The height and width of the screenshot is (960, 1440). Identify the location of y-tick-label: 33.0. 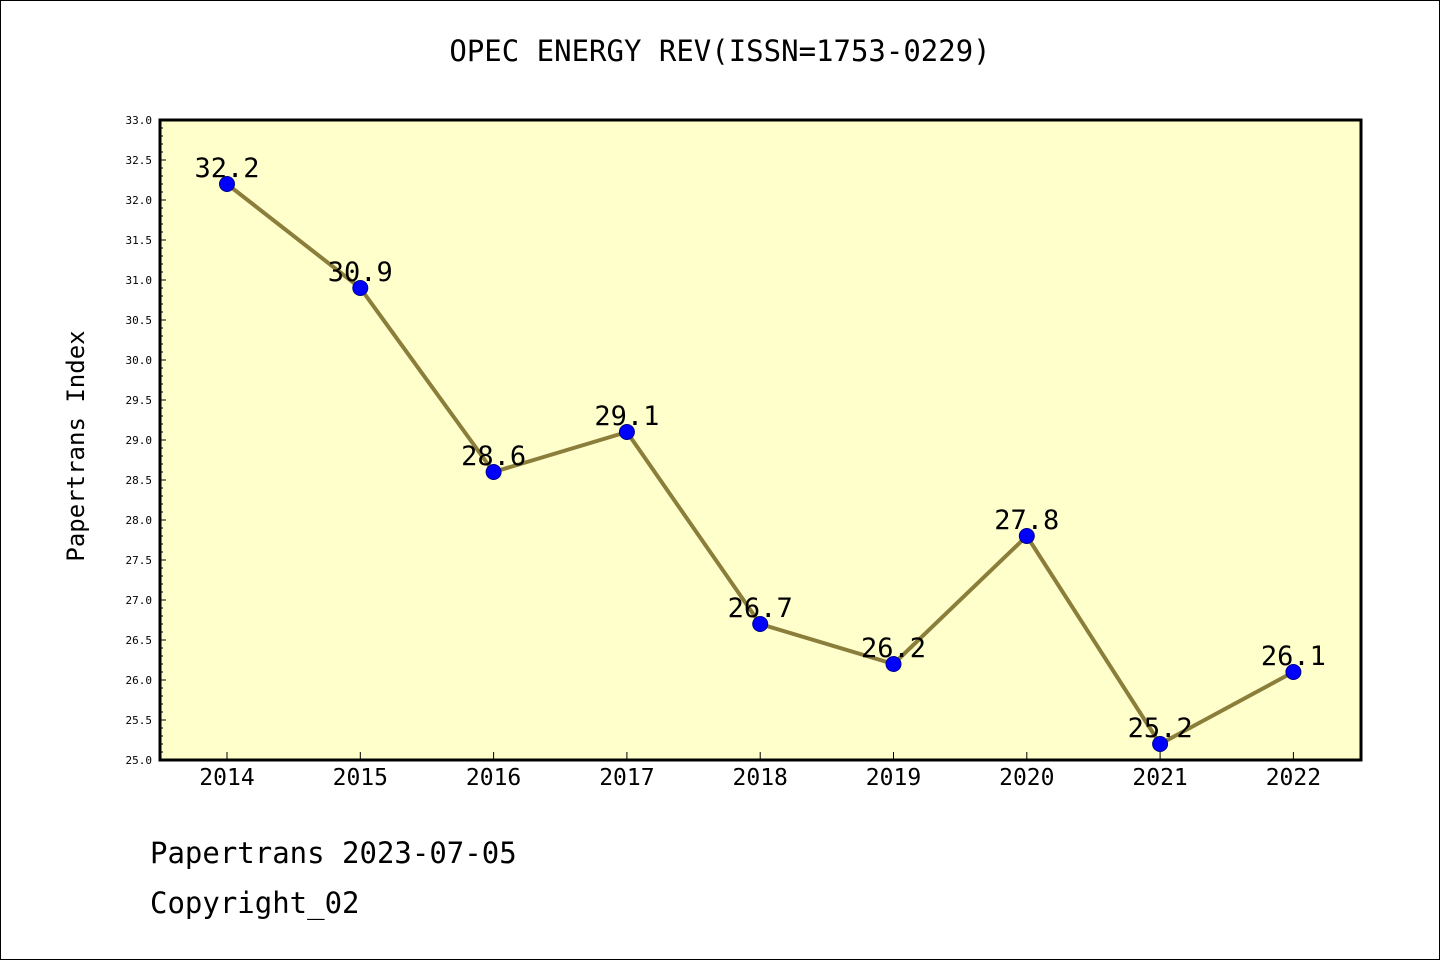
(139, 120).